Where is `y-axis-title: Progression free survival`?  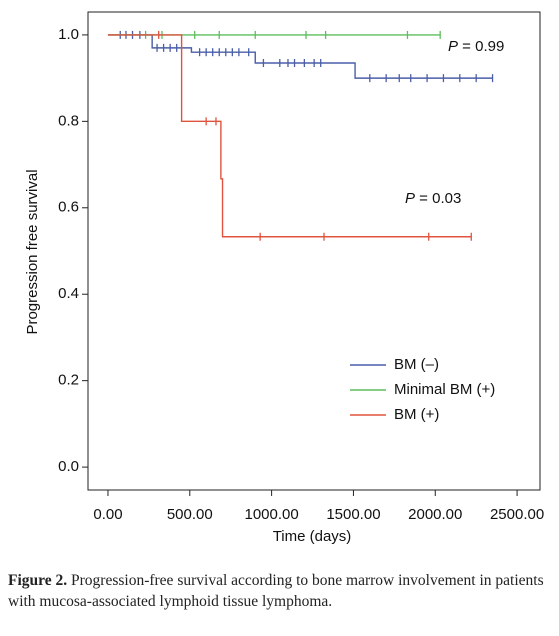 y-axis-title: Progression free survival is located at coordinates (32, 251).